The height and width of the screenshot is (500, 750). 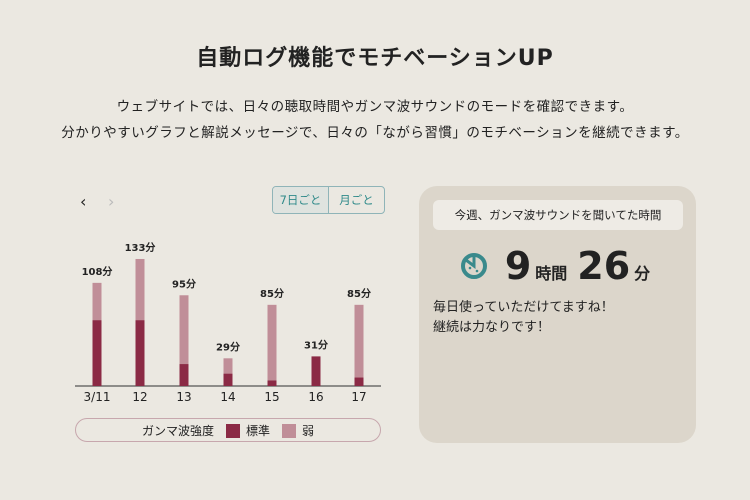 I want to click on hours-unit: 時間, so click(x=551, y=273).